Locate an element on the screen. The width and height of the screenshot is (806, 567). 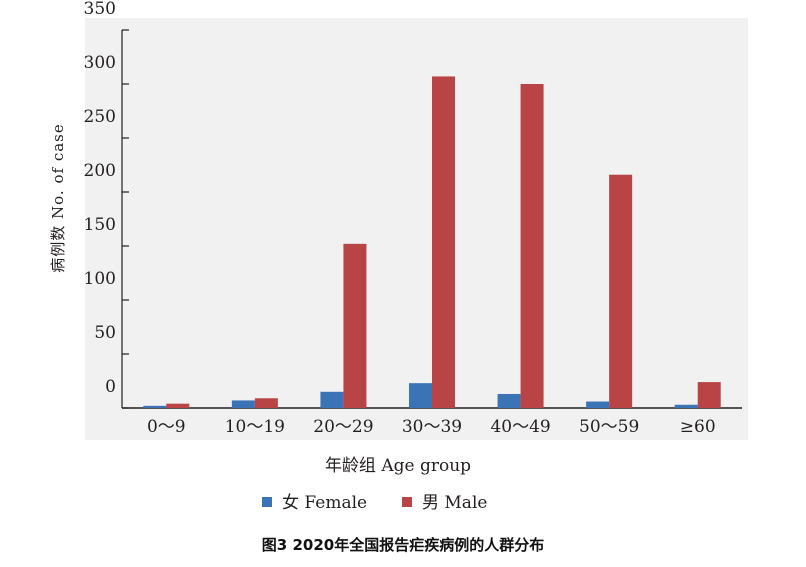
y-tick-label: 200 is located at coordinates (100, 171).